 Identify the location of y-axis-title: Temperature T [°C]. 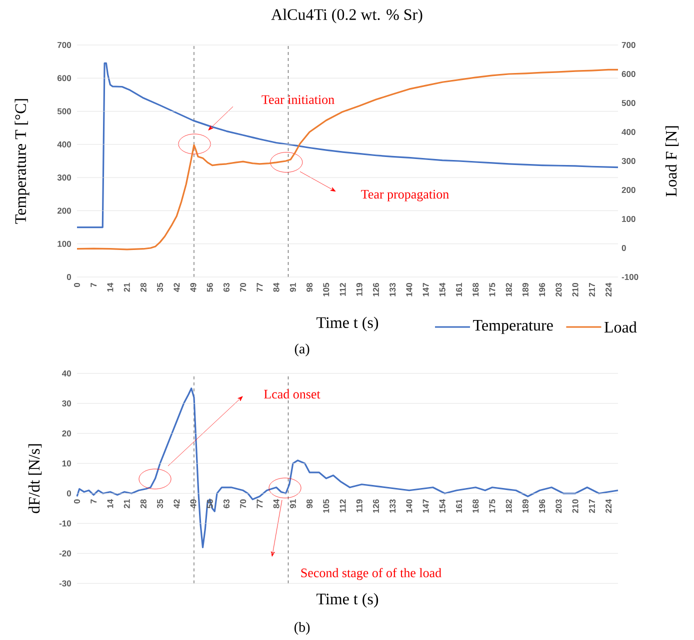
(22, 161).